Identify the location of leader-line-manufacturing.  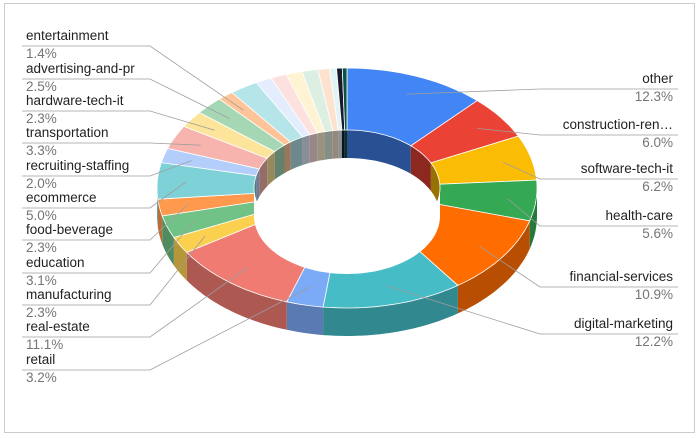
(114, 270).